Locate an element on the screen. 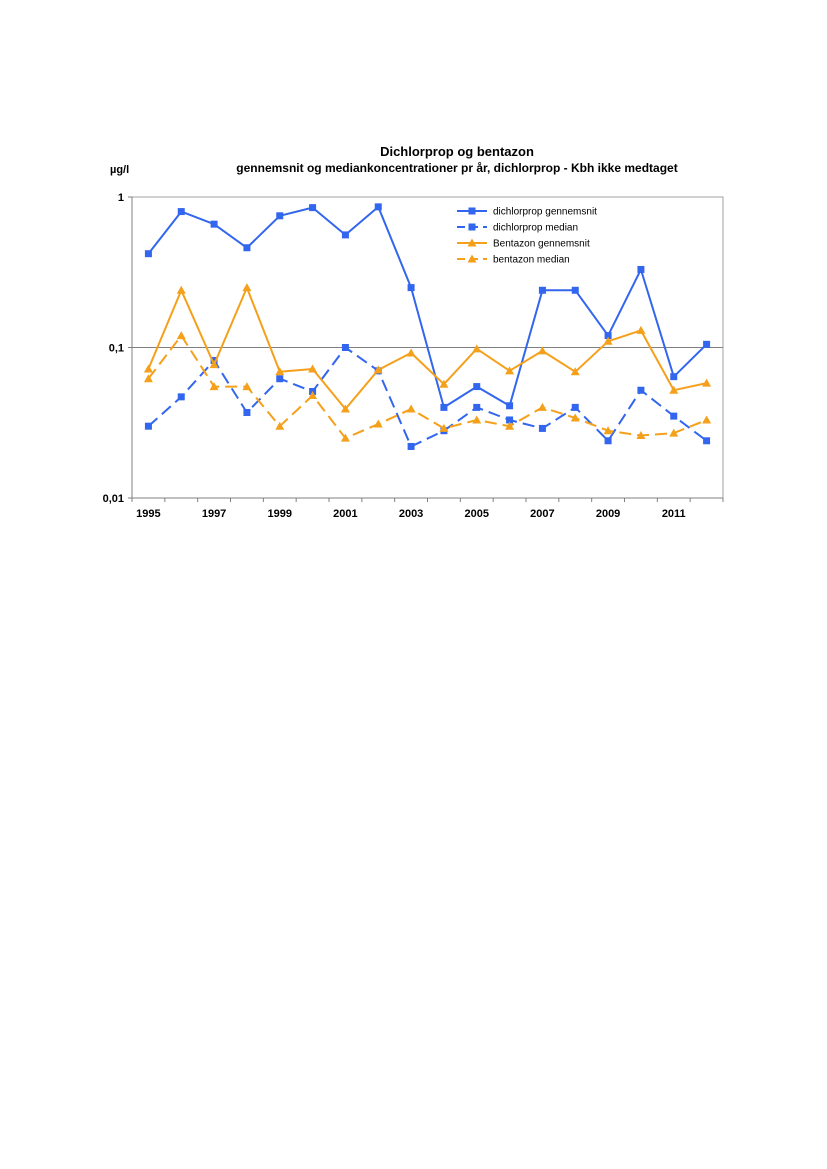 The height and width of the screenshot is (1169, 827). x-tick-label: 2007 is located at coordinates (542, 514).